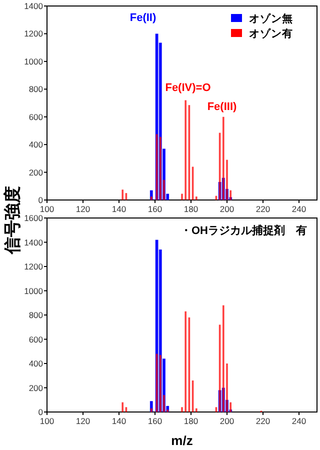  Describe the element at coordinates (143, 18) in the screenshot. I see `annotation: Fe(II)` at that location.